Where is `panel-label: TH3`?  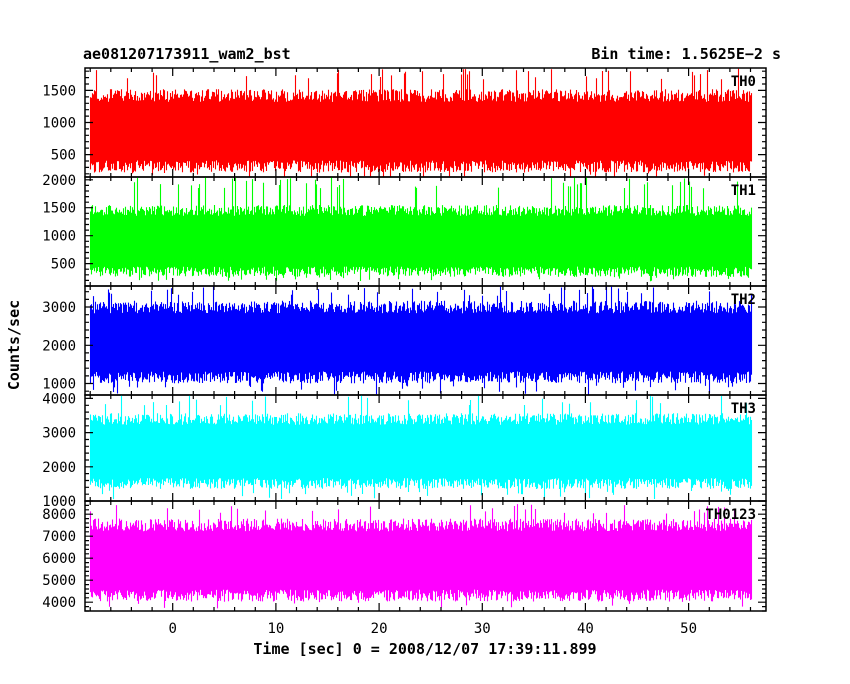
panel-label: TH3 is located at coordinates (743, 409).